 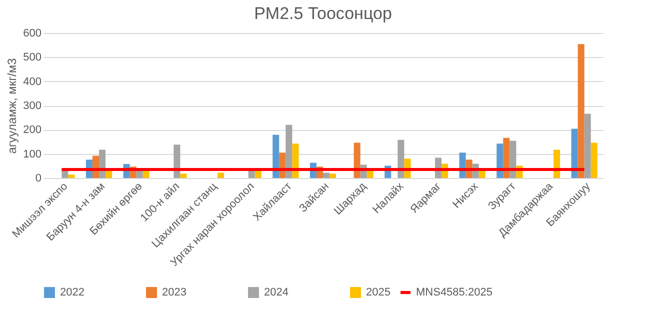 I want to click on y-tick-label: 400, so click(x=32, y=82).